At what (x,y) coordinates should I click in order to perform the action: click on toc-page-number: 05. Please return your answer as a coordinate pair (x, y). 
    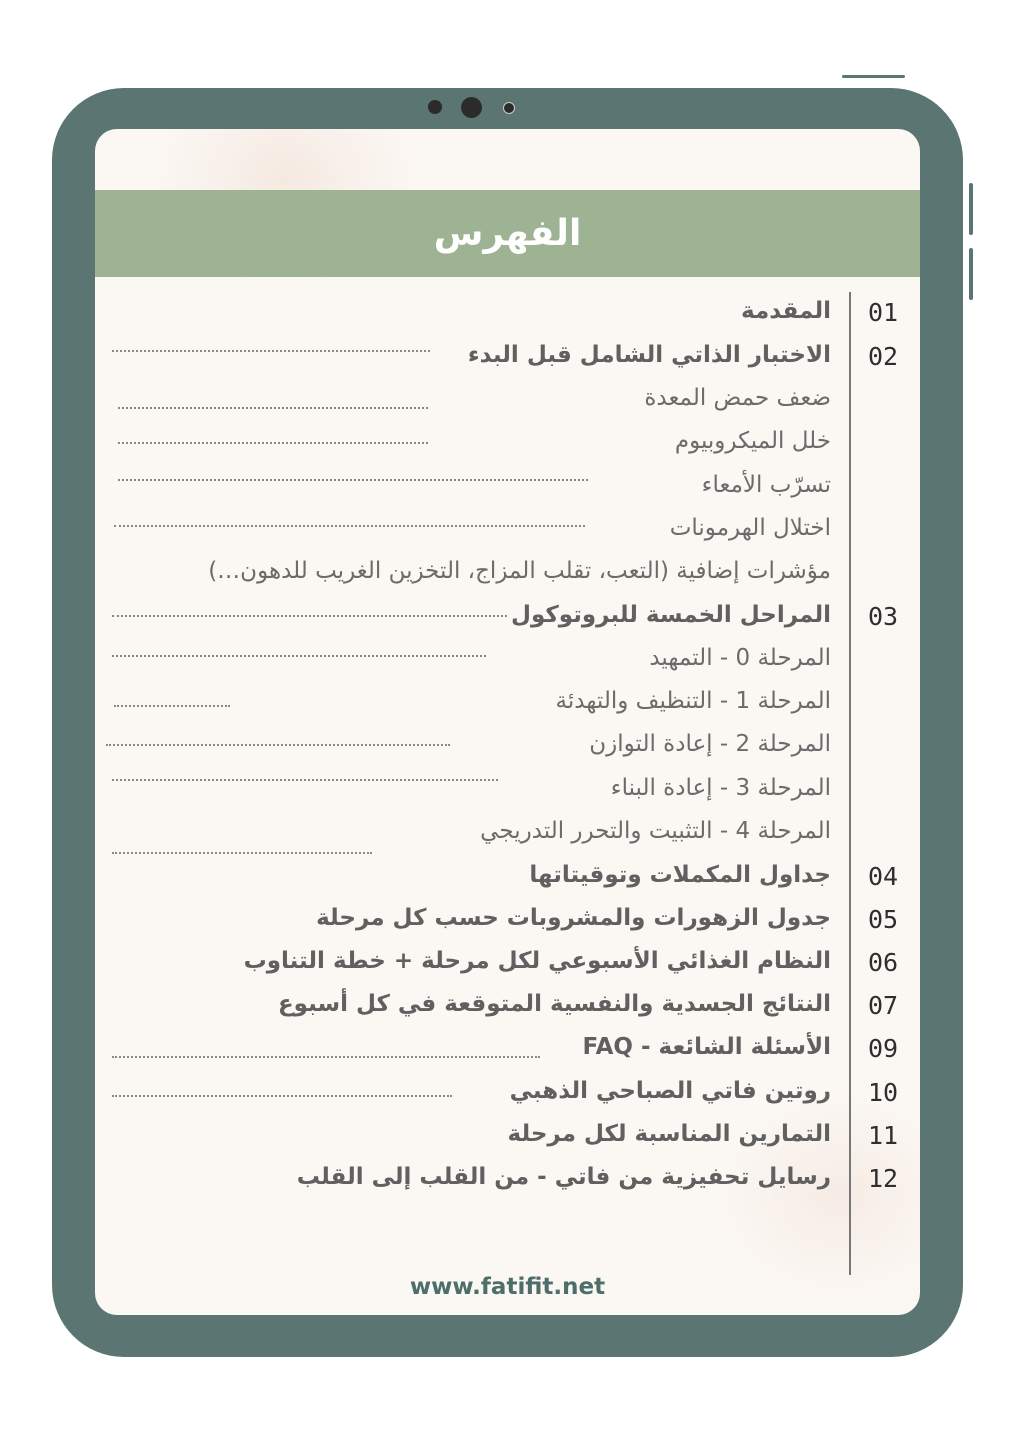
    Looking at the image, I should click on (883, 919).